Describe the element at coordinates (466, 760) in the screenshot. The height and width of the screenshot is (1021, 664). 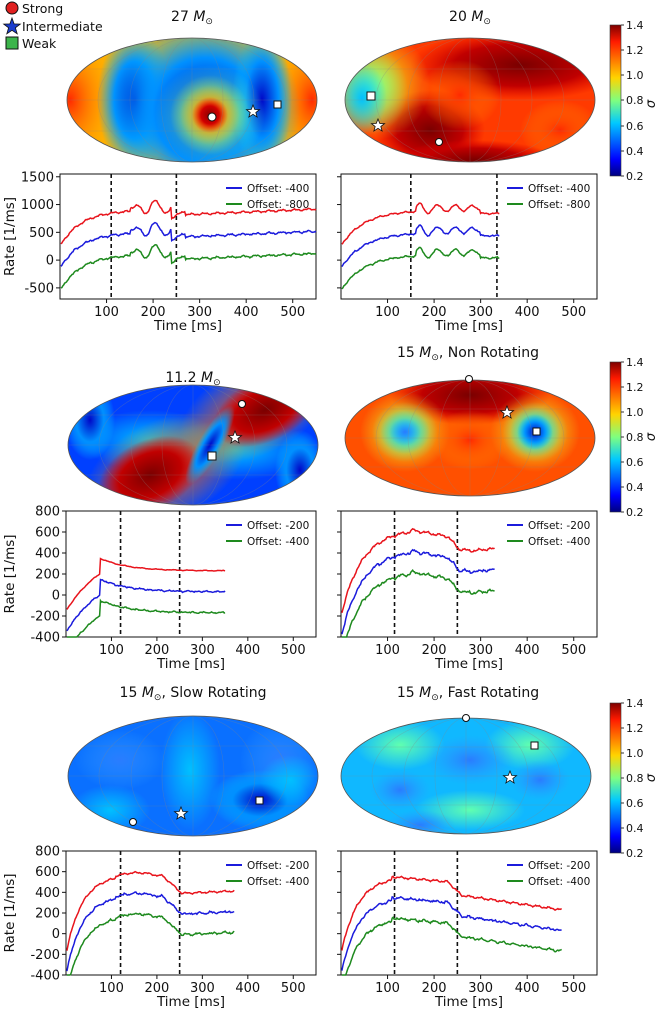
I see `sky-map-15-fast-rotating: 15 M⊙, Fast Rotating` at that location.